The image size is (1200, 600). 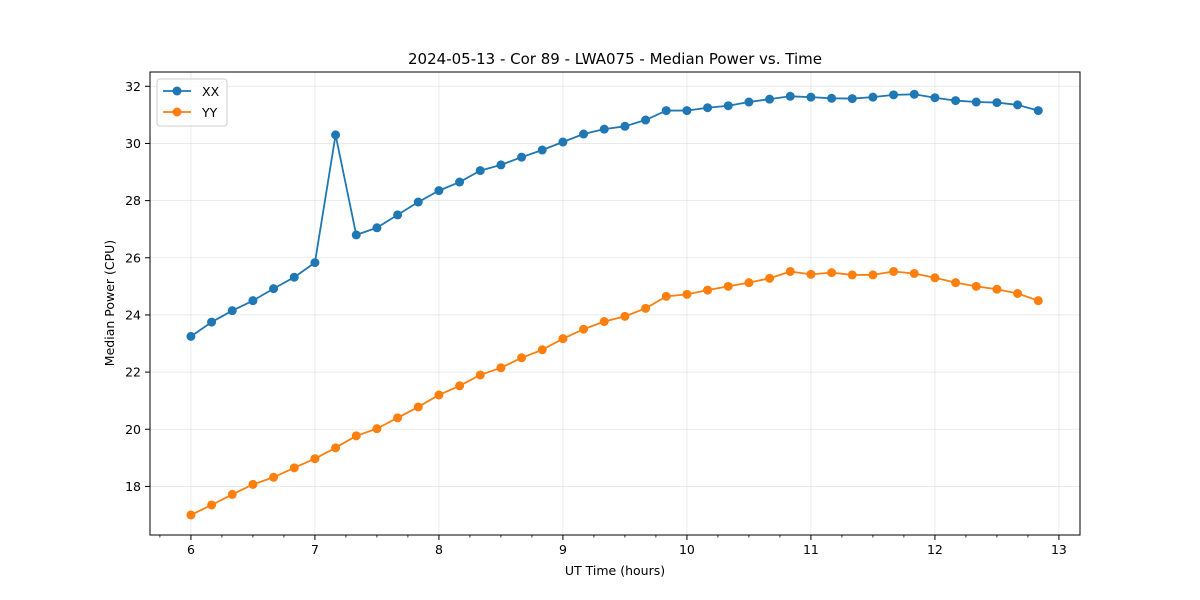 What do you see at coordinates (1059, 549) in the screenshot?
I see `x-tick-label: 13` at bounding box center [1059, 549].